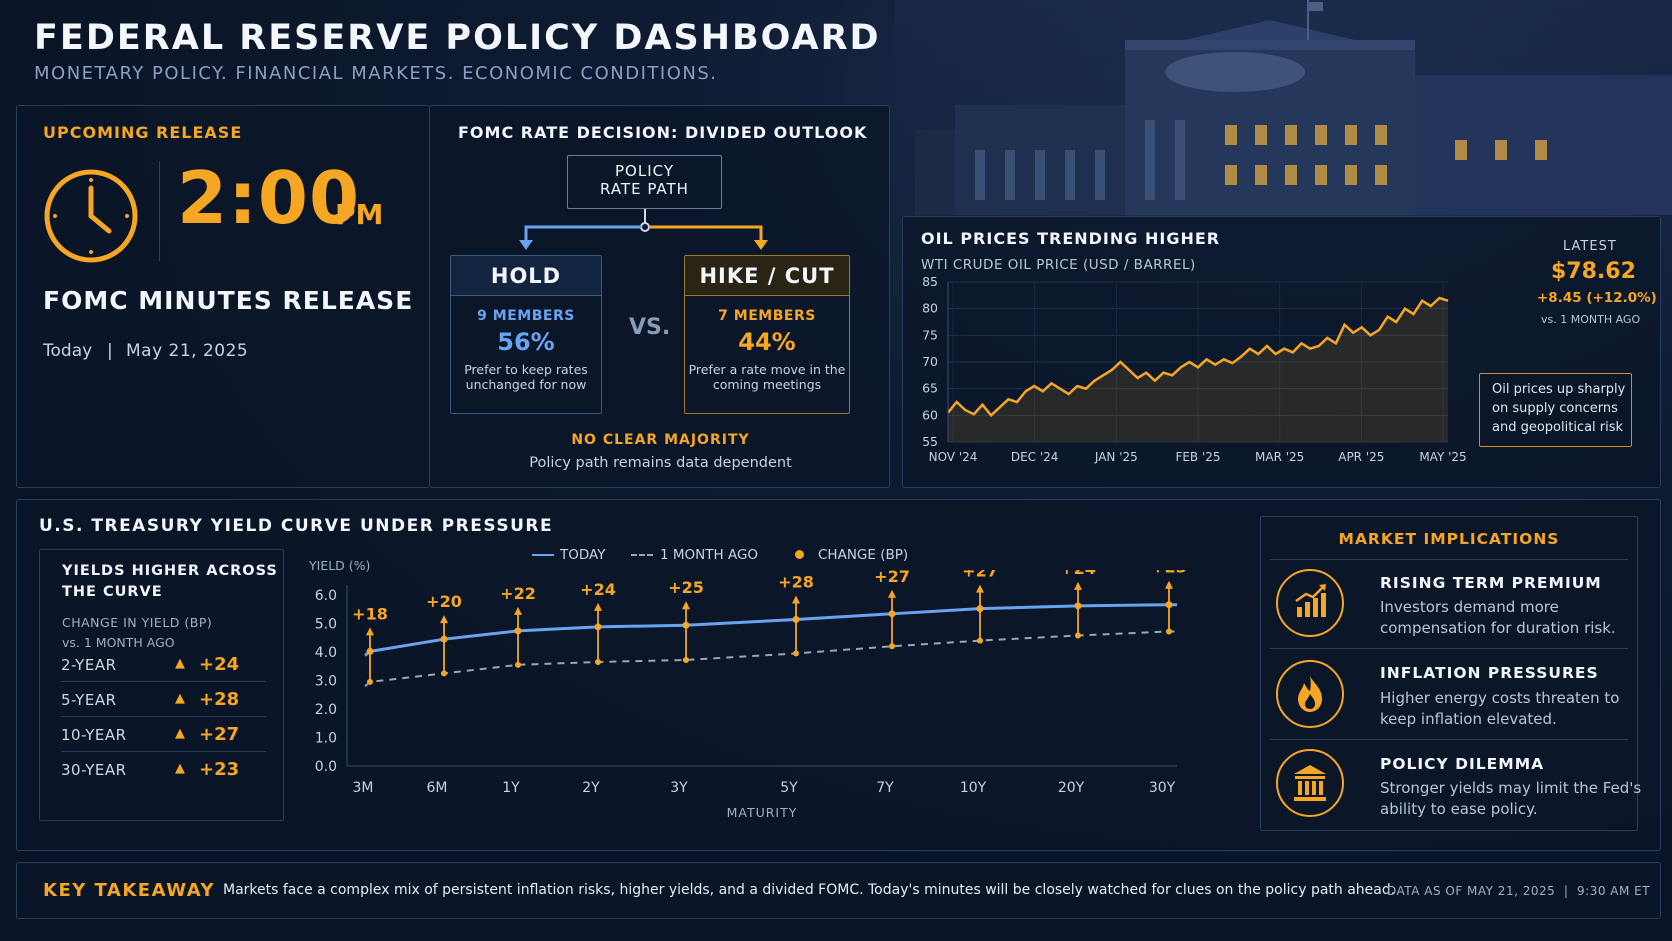 This screenshot has height=941, width=1672. I want to click on bar-chart-up-icon, so click(1310, 600).